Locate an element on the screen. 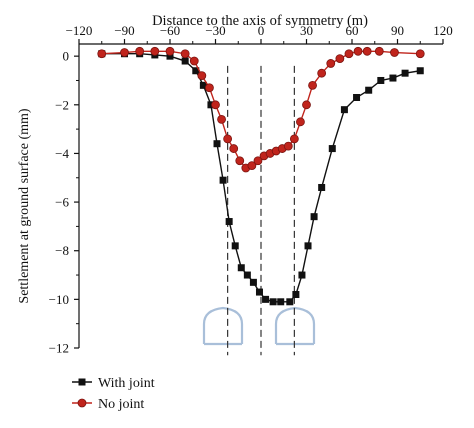  legend: With joint No joint is located at coordinates (113, 394).